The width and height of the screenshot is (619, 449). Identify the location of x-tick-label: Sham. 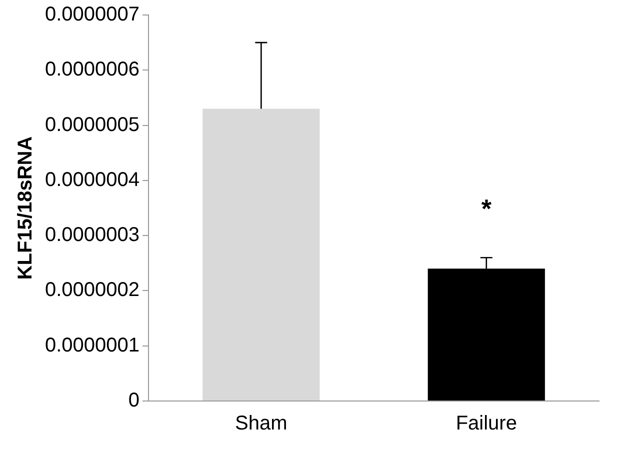
(261, 423).